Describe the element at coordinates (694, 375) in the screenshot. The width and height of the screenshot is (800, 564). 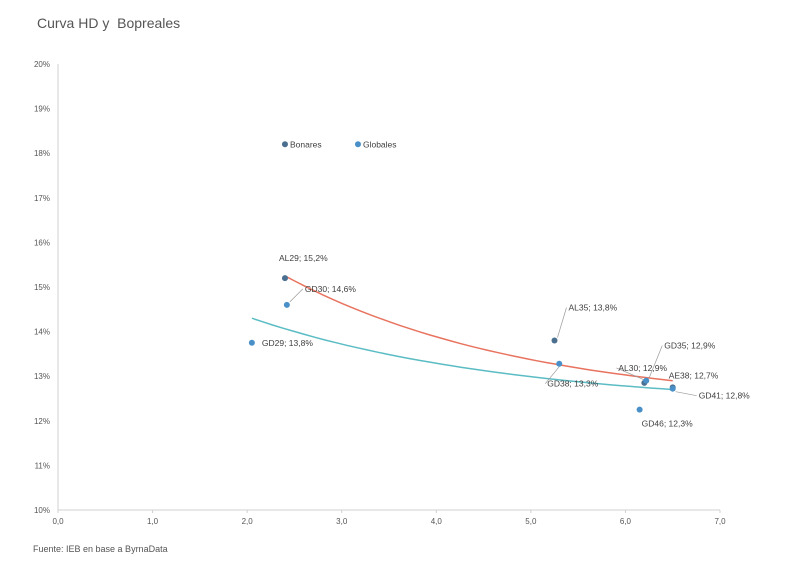
I see `data-label: AE38; 12,7%` at that location.